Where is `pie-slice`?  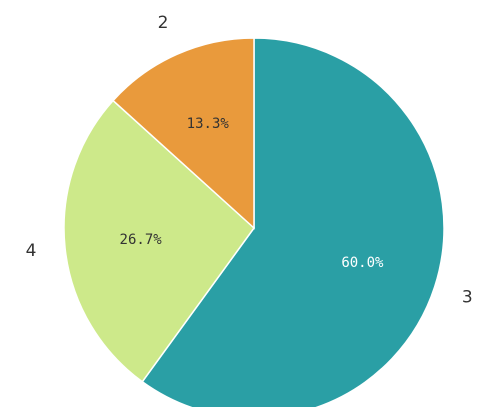
pie-slice is located at coordinates (183, 133).